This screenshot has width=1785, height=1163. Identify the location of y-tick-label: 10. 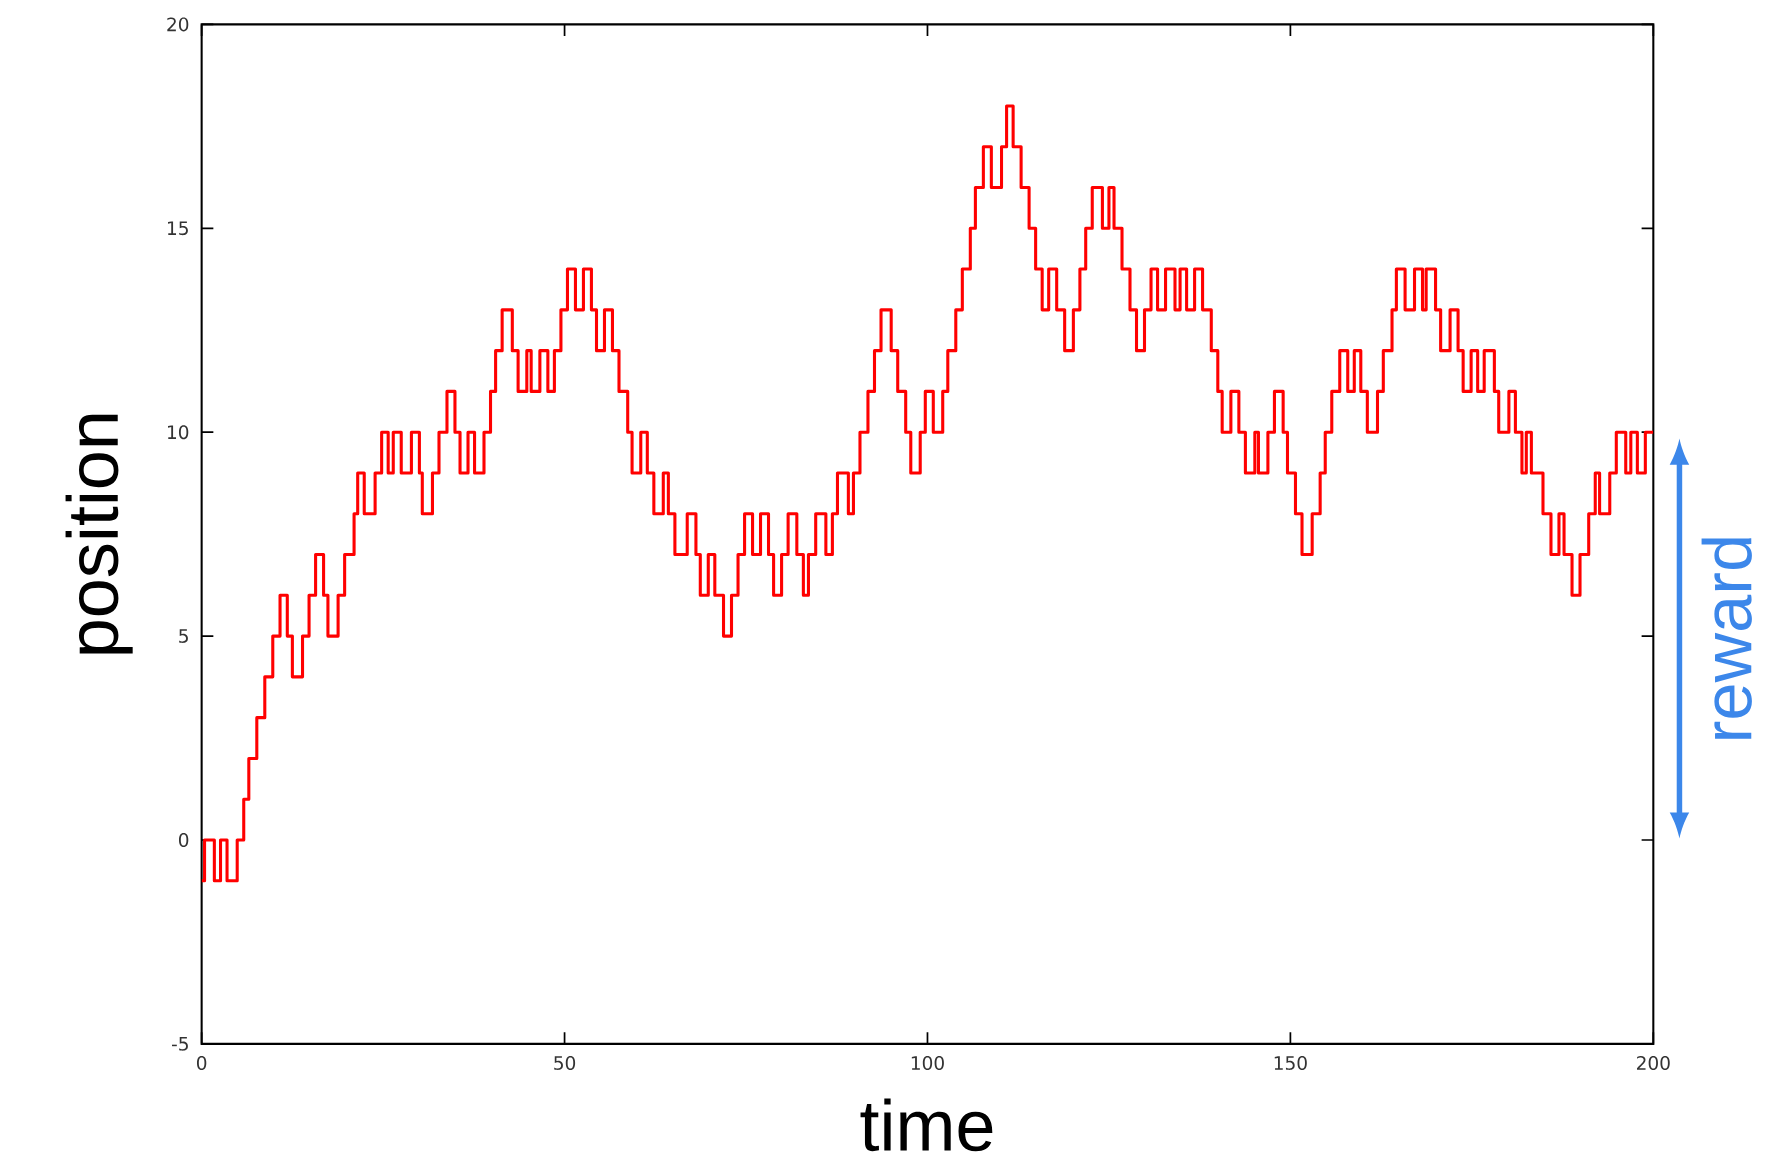
(178, 432).